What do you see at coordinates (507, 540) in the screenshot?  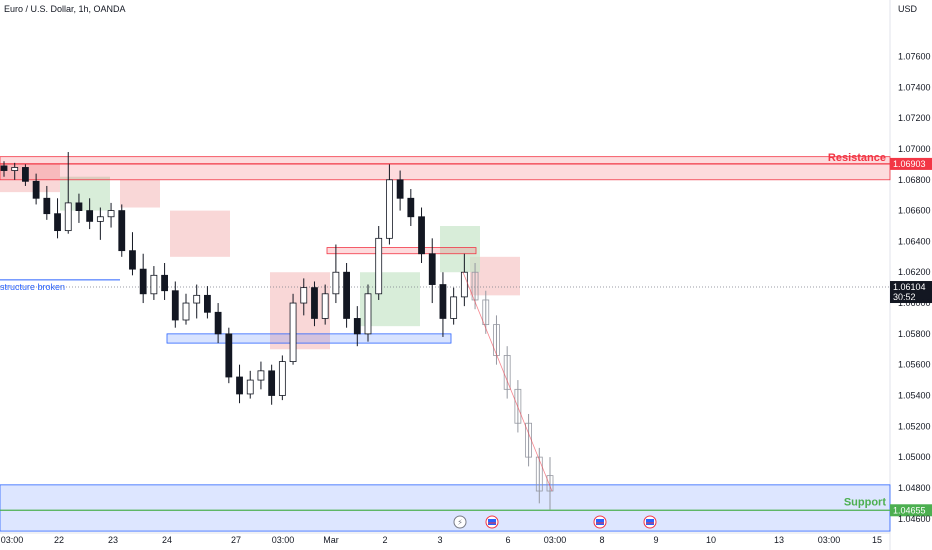 I see `x-tick-label: 6` at bounding box center [507, 540].